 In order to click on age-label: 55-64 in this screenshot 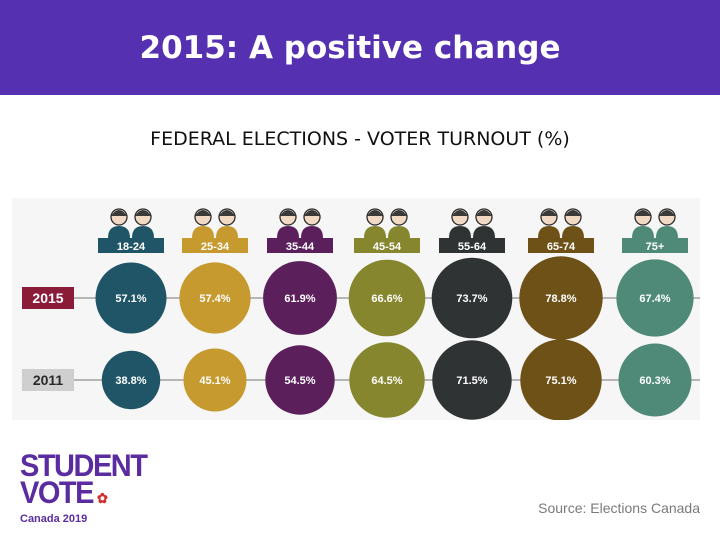, I will do `click(472, 247)`.